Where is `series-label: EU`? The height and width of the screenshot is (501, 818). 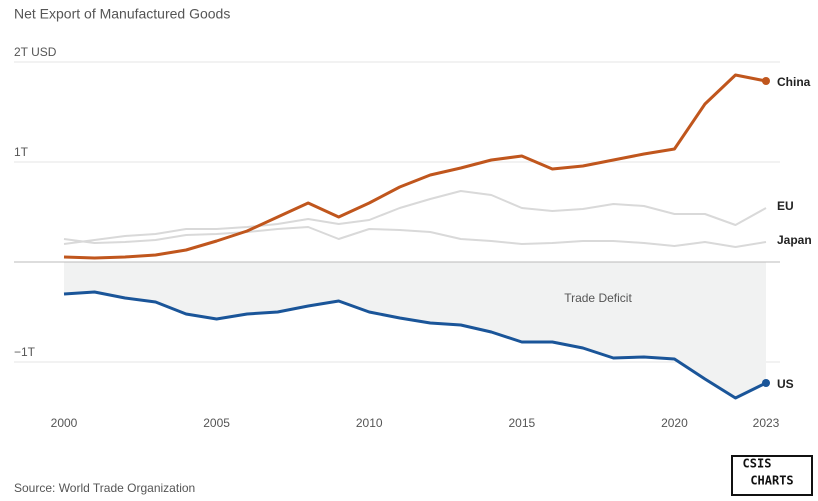
series-label: EU is located at coordinates (785, 206).